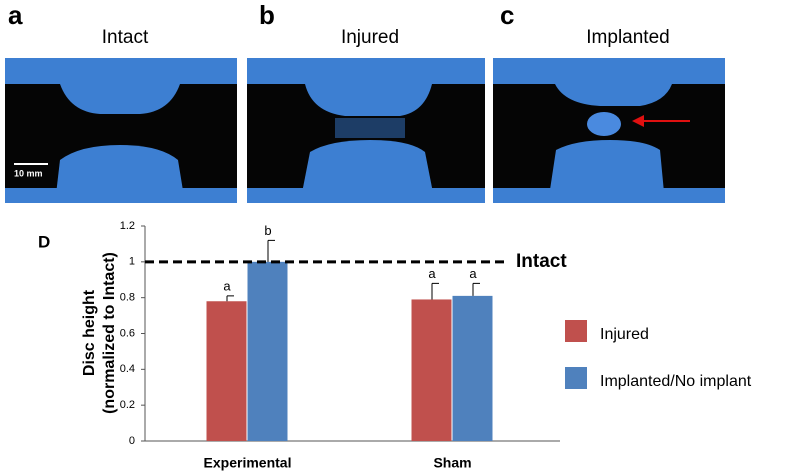  I want to click on y-tick-label: 0.4, so click(127, 369).